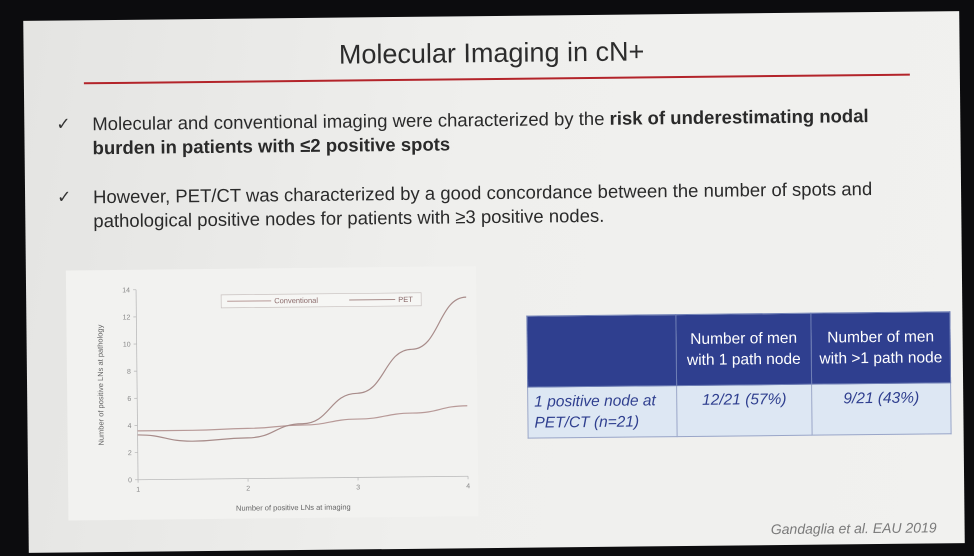 The image size is (974, 556). What do you see at coordinates (744, 410) in the screenshot?
I see `table-cell-one-node: 12/21 (57%)` at bounding box center [744, 410].